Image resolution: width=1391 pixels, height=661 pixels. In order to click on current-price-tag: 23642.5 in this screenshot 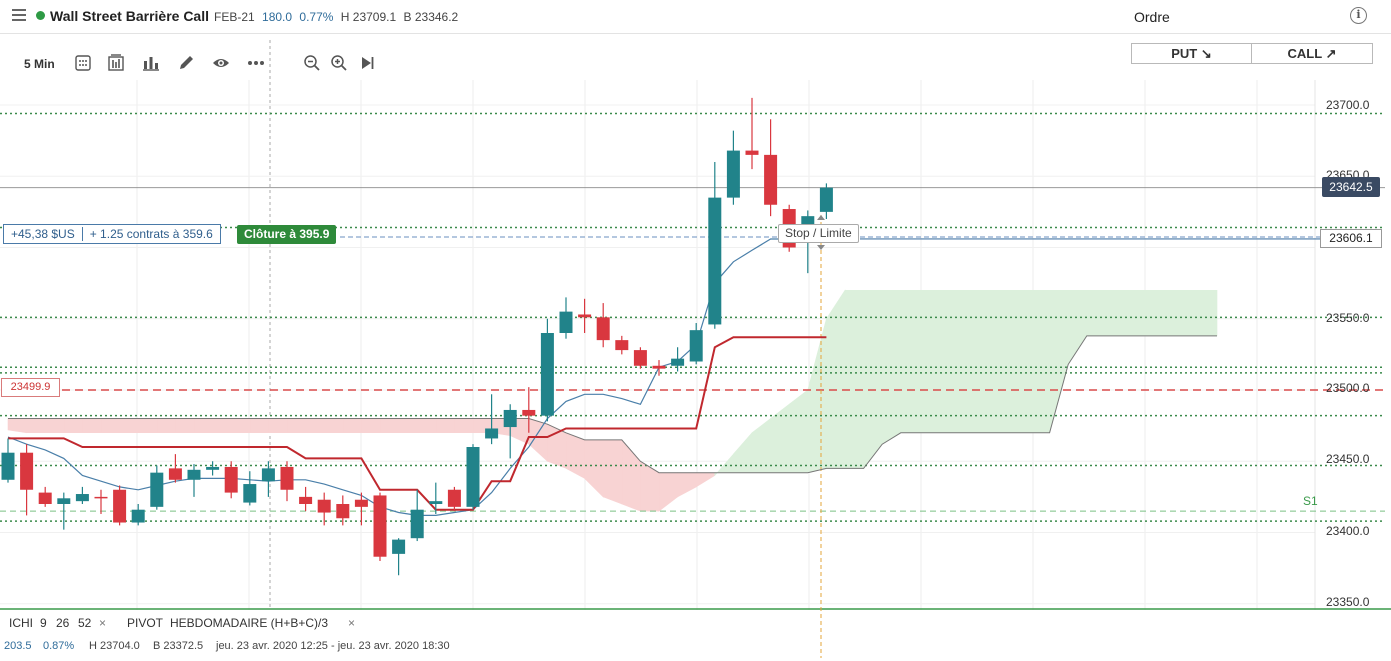, I will do `click(1351, 187)`.